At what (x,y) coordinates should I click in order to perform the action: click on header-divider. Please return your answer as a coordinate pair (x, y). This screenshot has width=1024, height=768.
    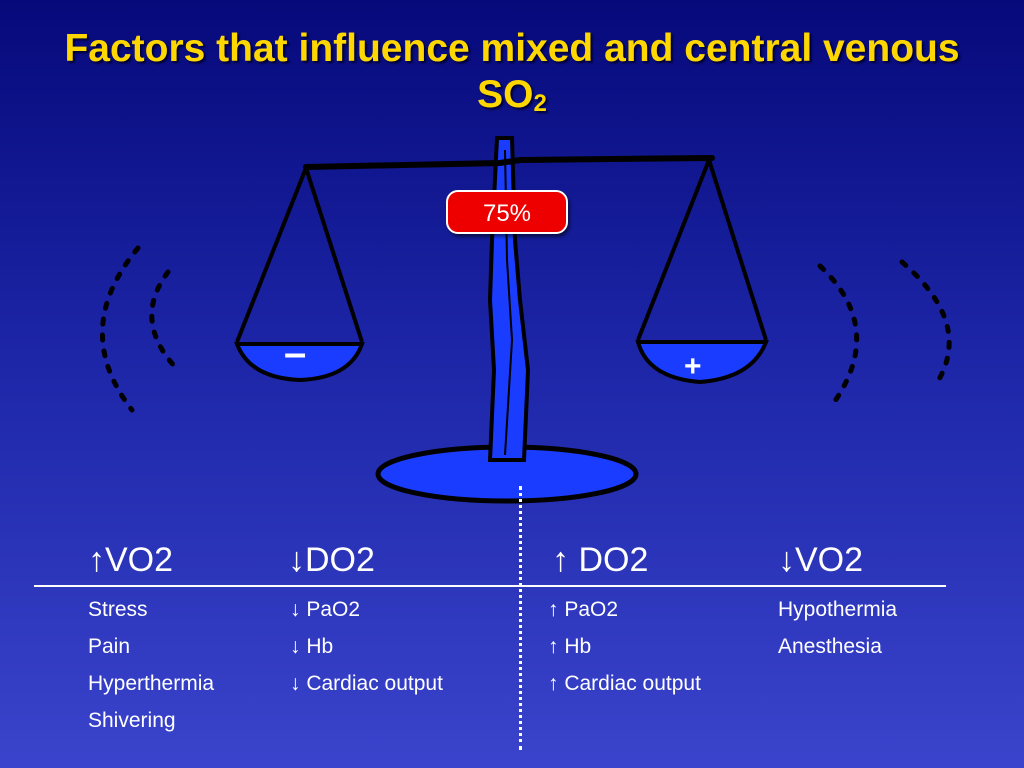
    Looking at the image, I should click on (490, 586).